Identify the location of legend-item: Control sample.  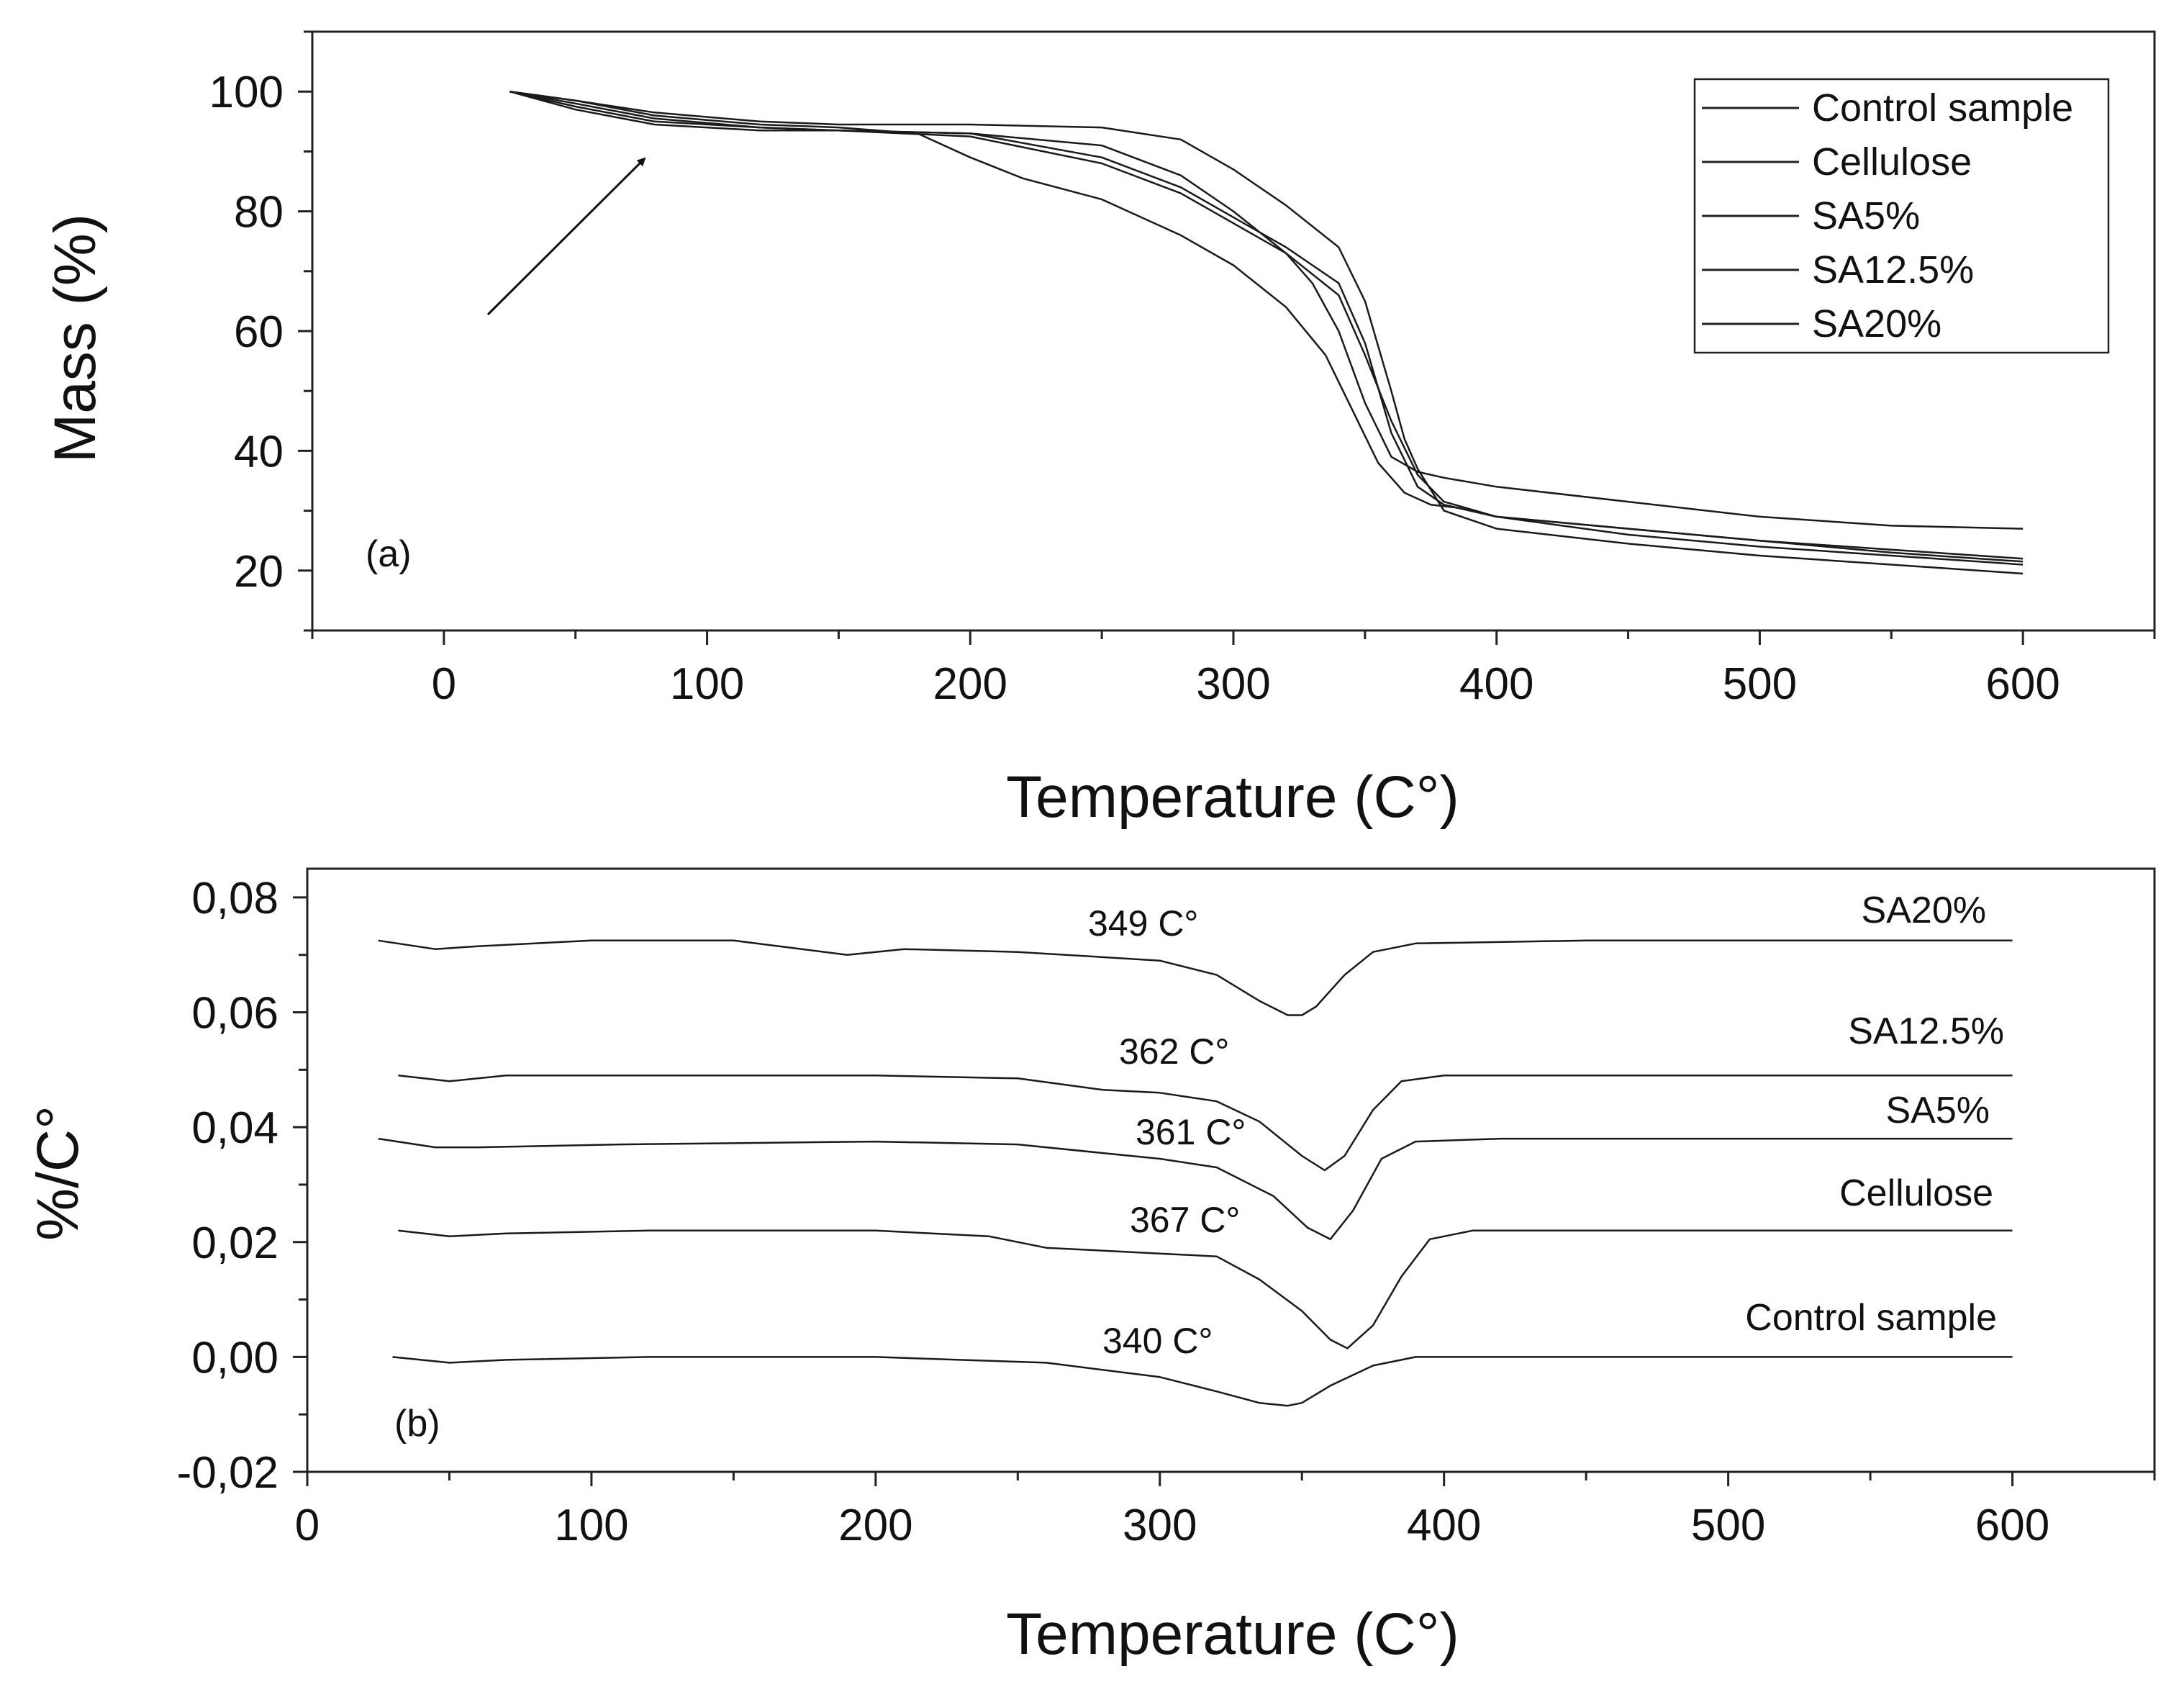
(1887, 108).